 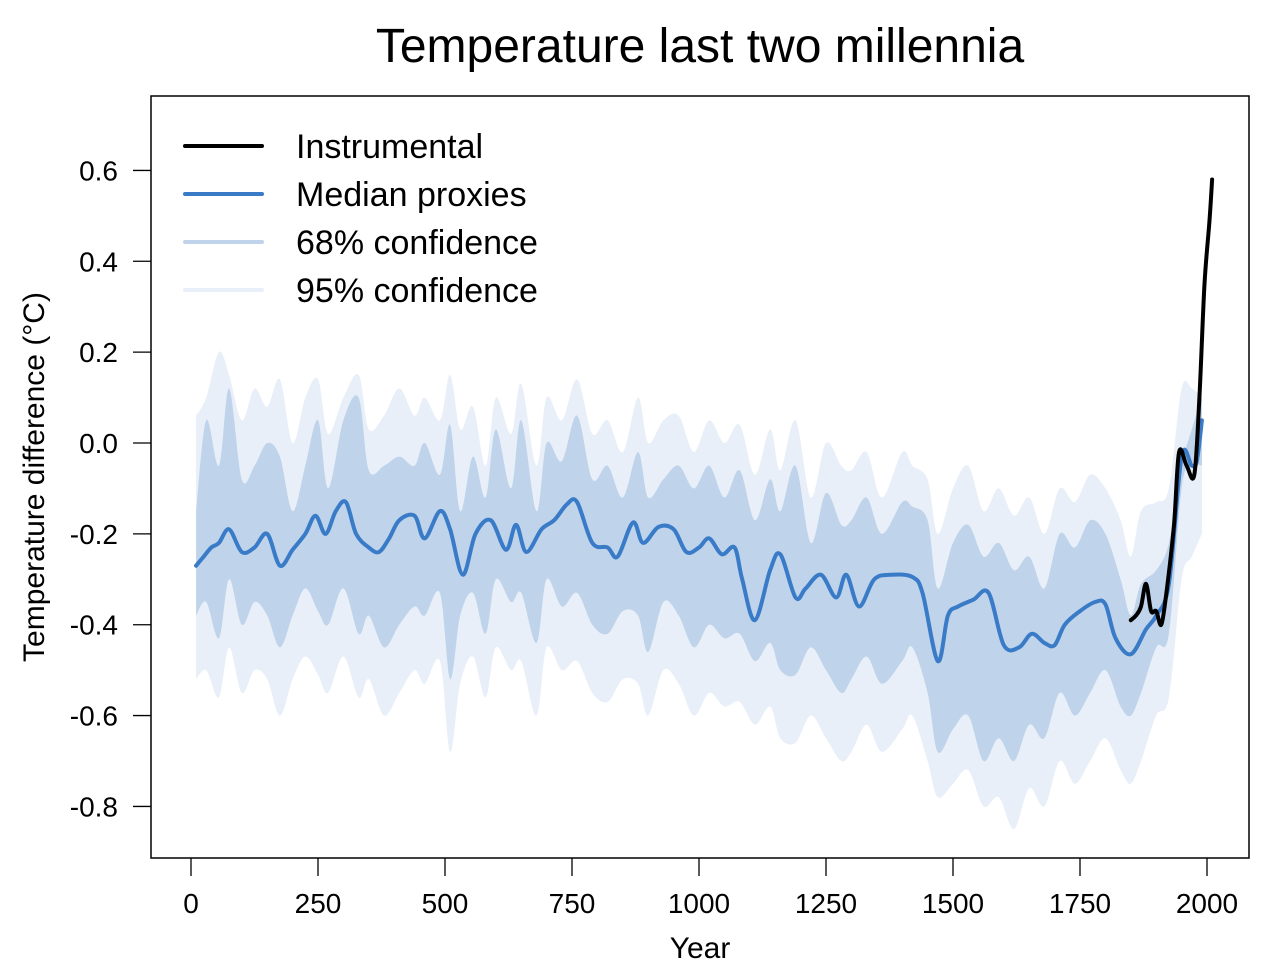 What do you see at coordinates (826, 903) in the screenshot?
I see `x-tick-label: 1250` at bounding box center [826, 903].